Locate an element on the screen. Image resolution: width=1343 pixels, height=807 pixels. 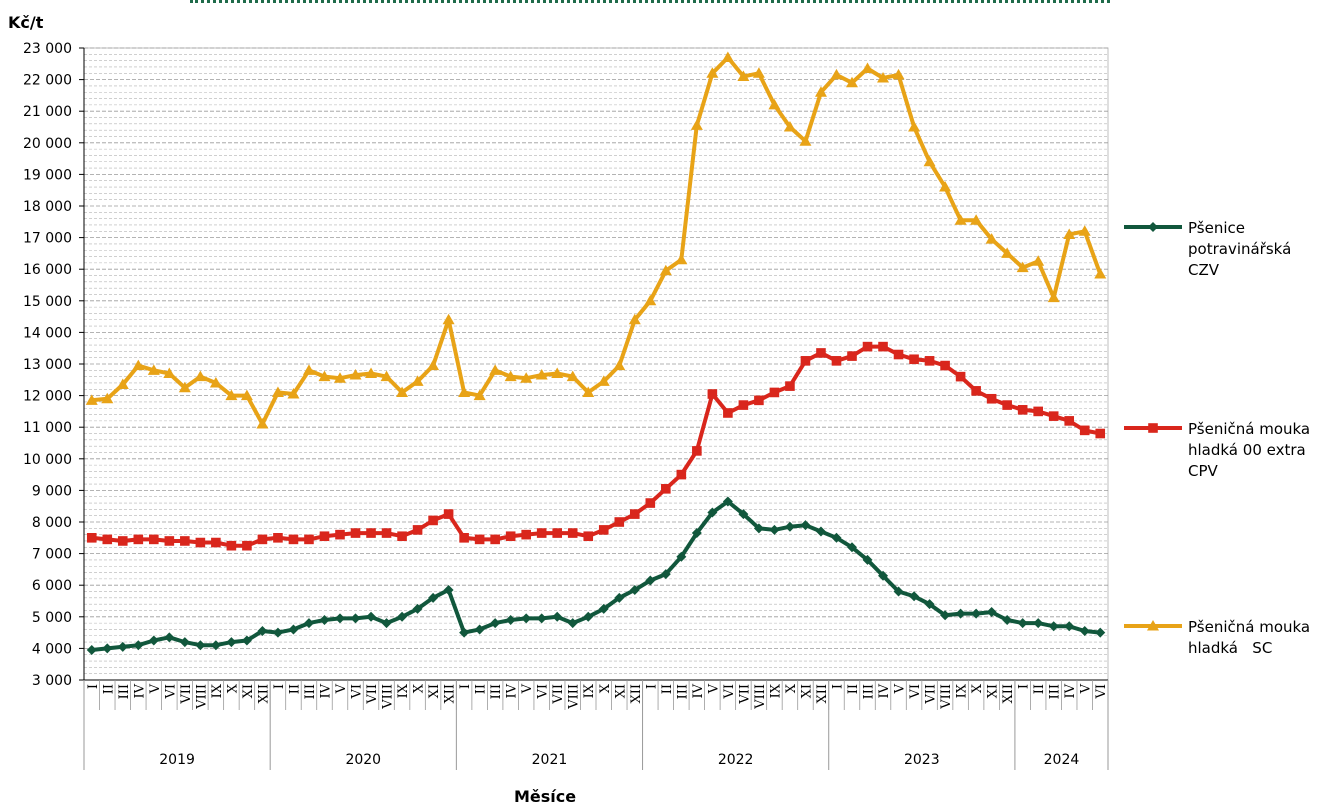
x-tick-label: V is located at coordinates (1086, 688).